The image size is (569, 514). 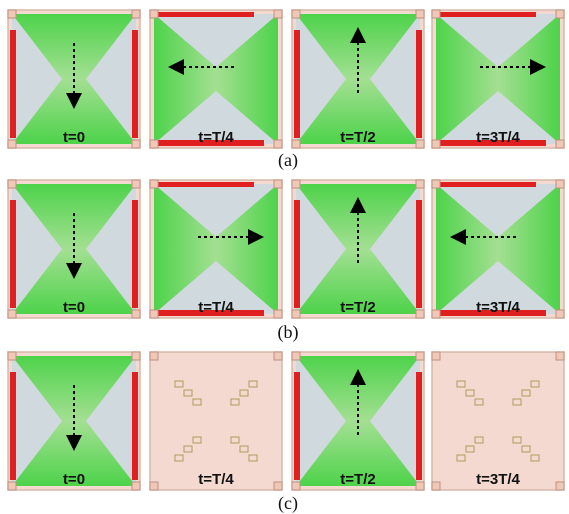 I want to click on row-caption: (a), so click(x=288, y=160).